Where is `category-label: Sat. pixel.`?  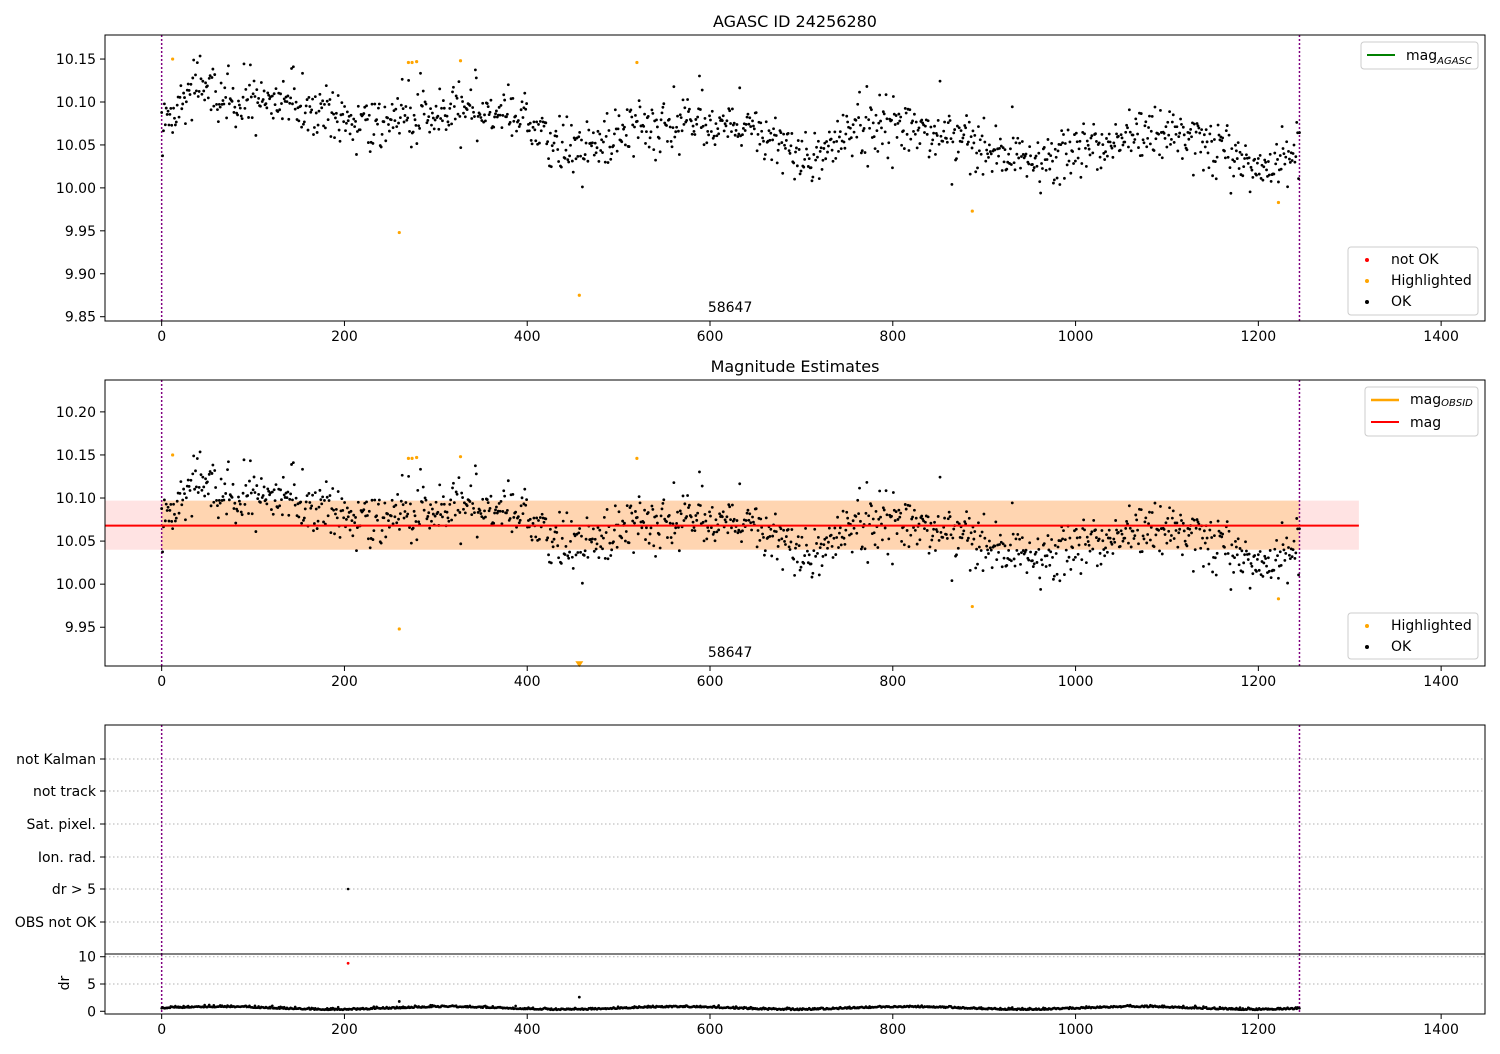
category-label: Sat. pixel. is located at coordinates (61, 825).